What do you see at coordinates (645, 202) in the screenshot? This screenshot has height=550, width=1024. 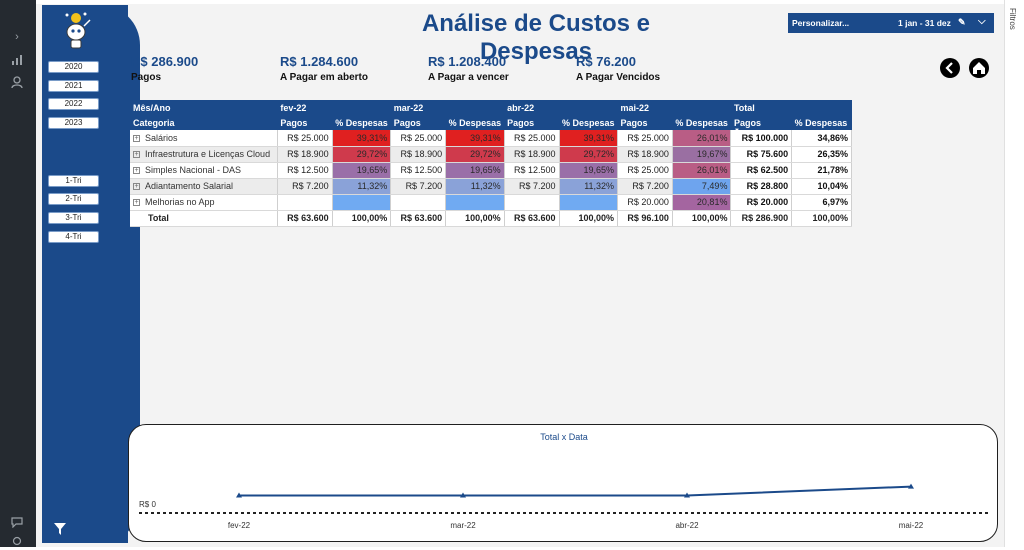 I see `value-cell: R$ 20.000` at bounding box center [645, 202].